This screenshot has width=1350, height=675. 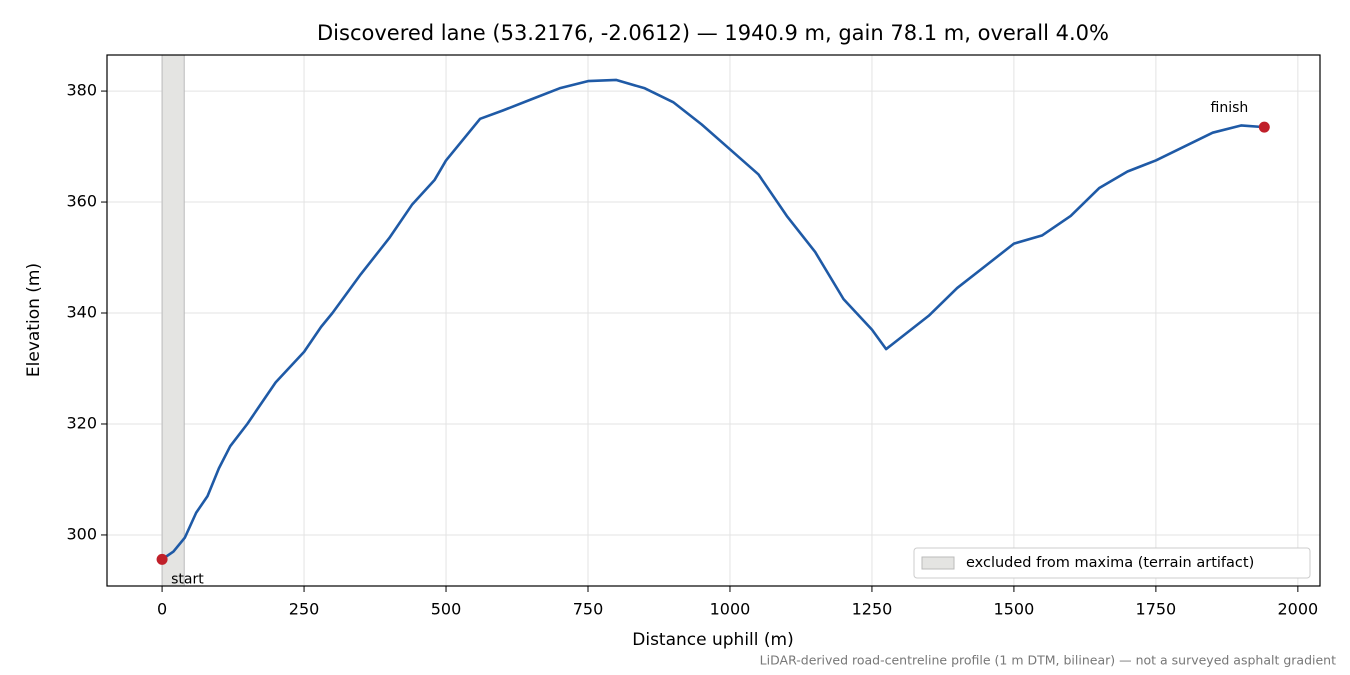 I want to click on legend-box, so click(x=1112, y=563).